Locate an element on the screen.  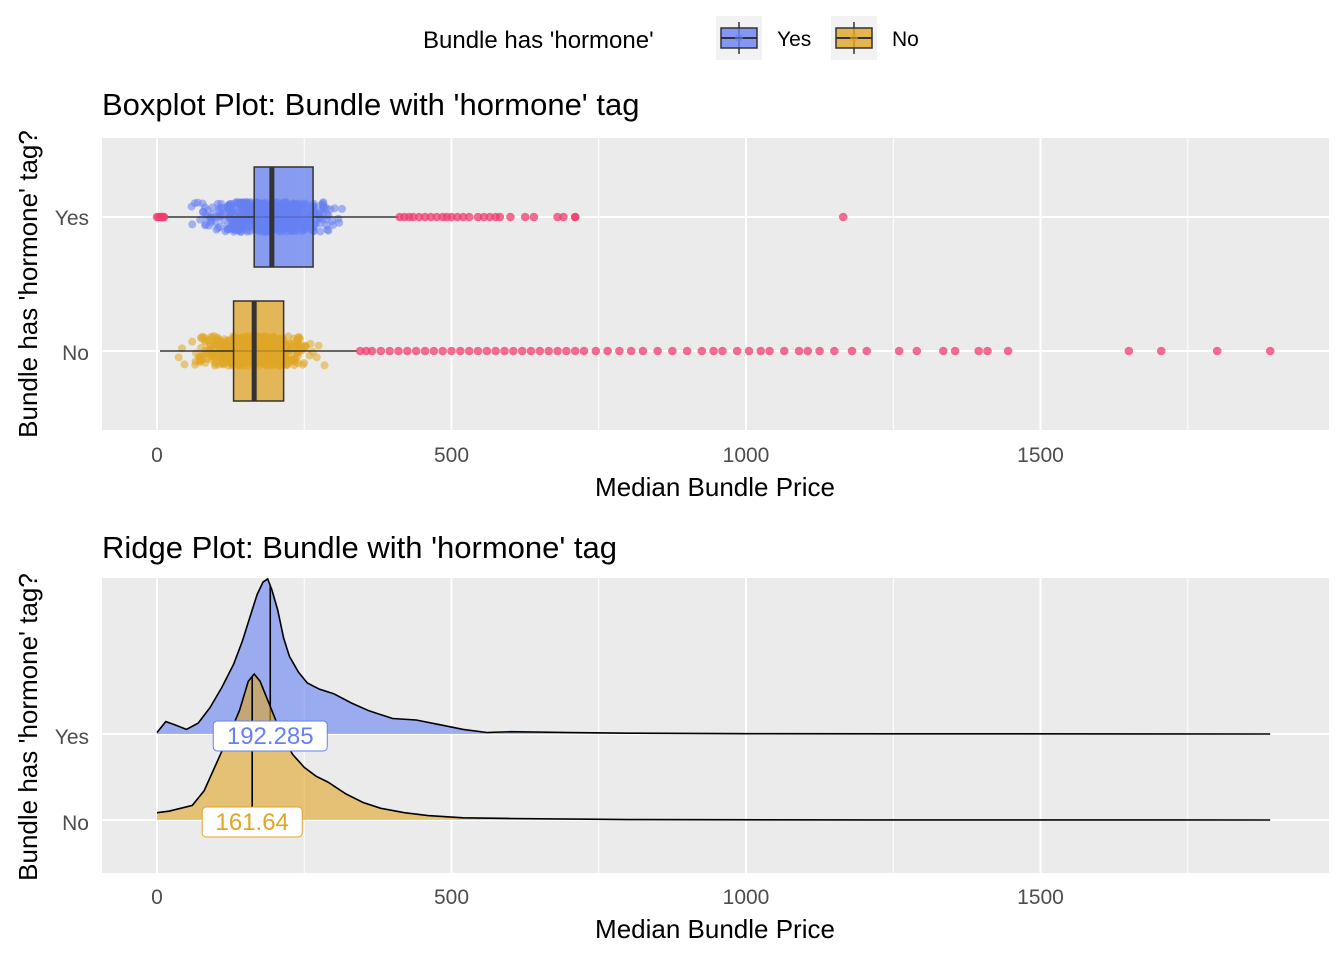
box-no is located at coordinates (258, 351).